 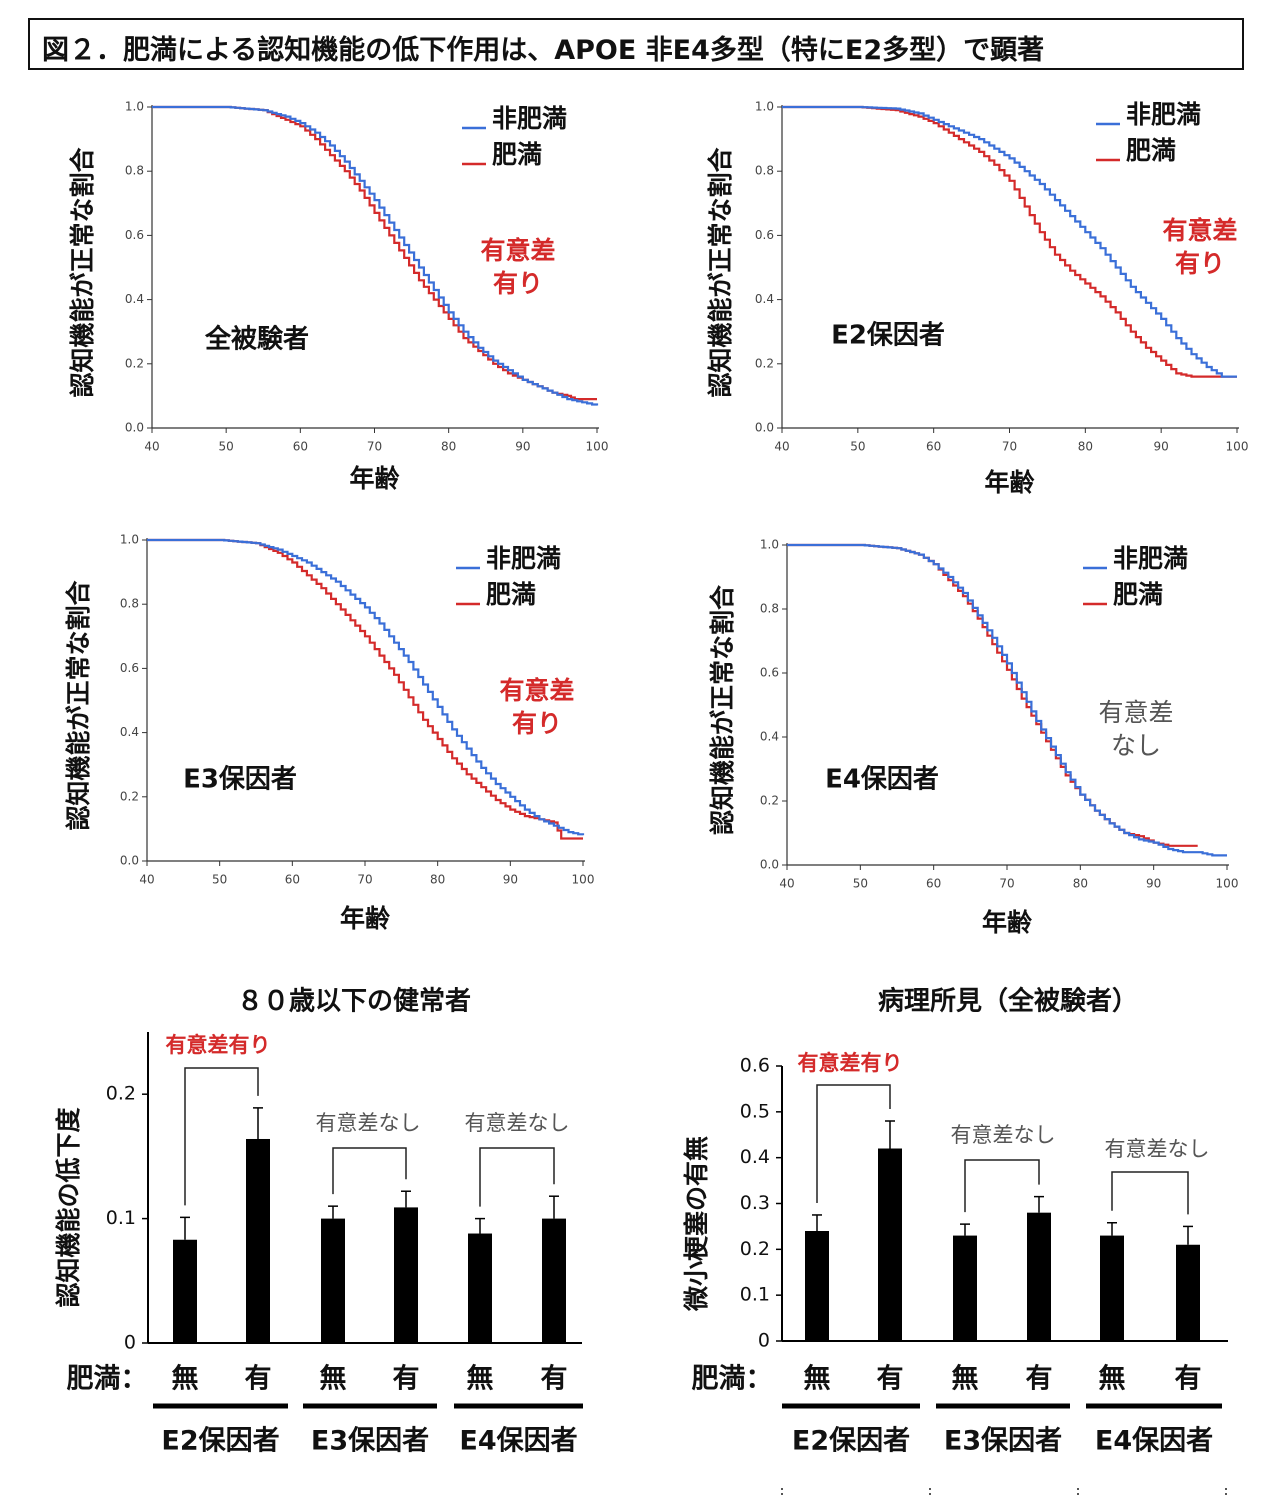 What do you see at coordinates (121, 1218) in the screenshot?
I see `y-tick-label: 0.1` at bounding box center [121, 1218].